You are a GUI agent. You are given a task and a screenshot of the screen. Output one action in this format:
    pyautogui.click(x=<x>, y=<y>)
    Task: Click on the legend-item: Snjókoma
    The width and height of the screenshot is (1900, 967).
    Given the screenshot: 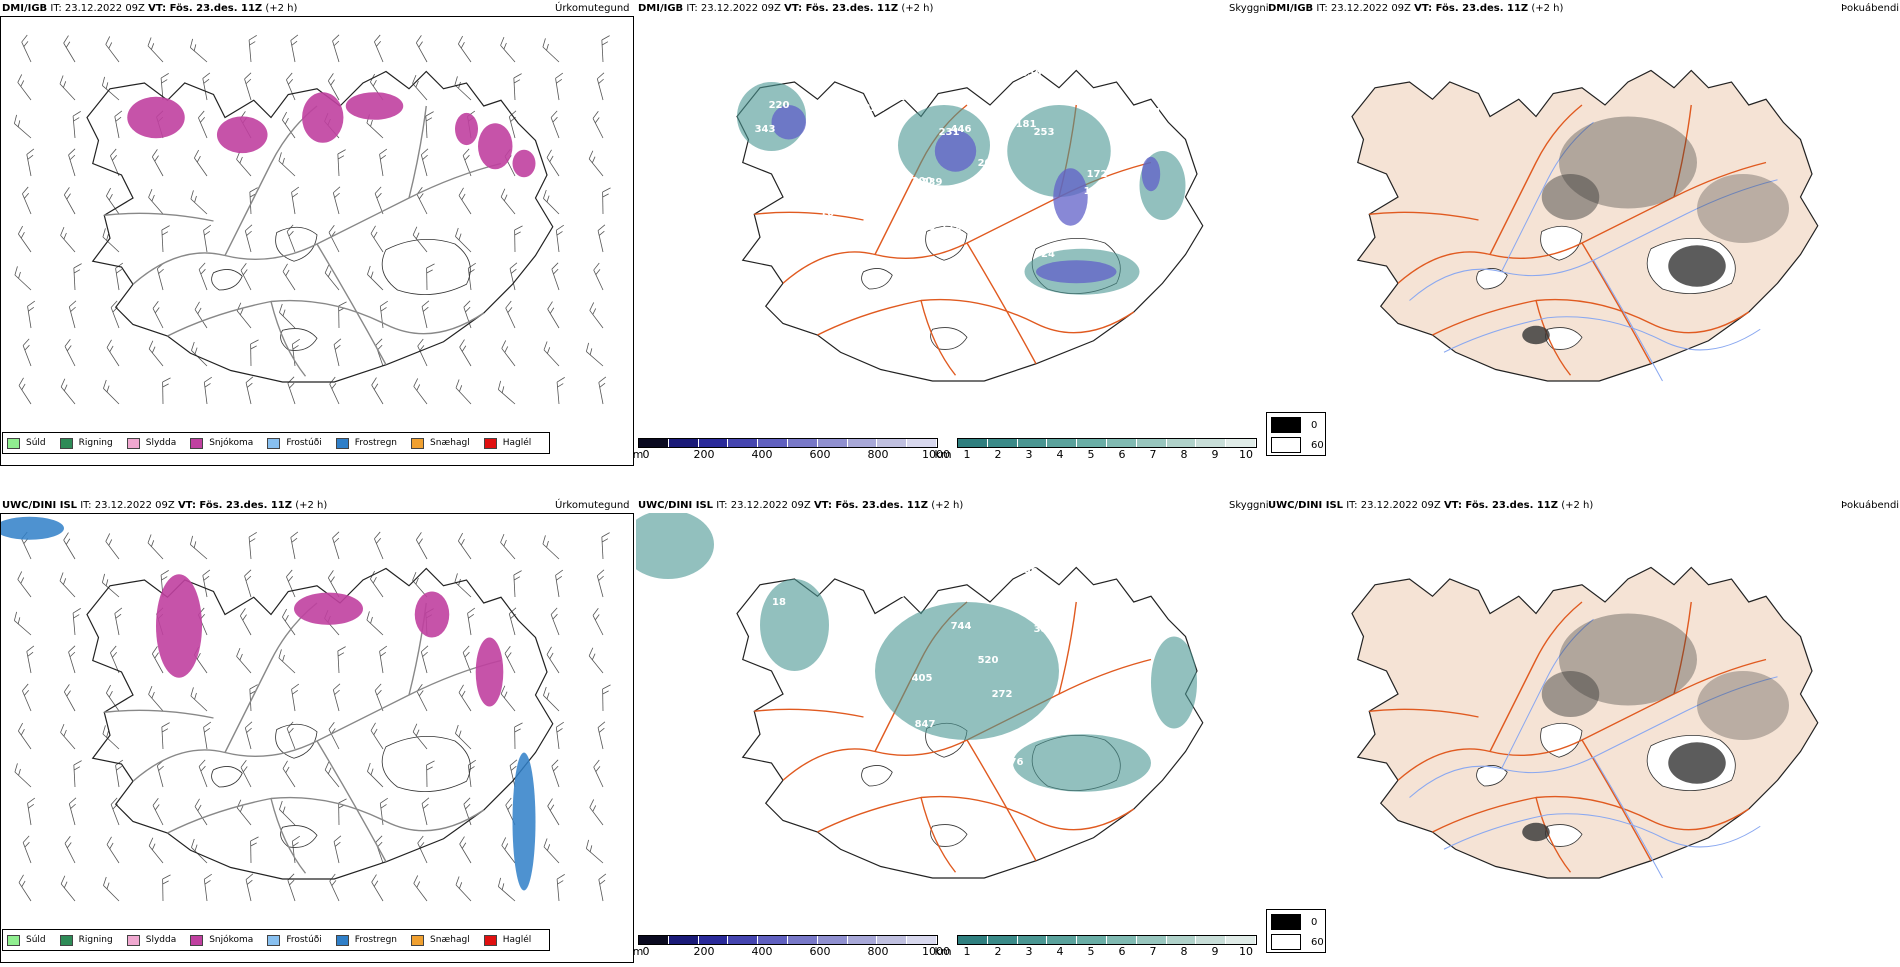 What is the action you would take?
    pyautogui.click(x=221, y=940)
    